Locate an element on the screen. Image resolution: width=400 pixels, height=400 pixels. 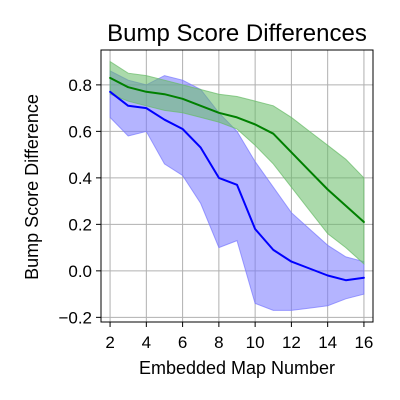
x-tick-label: 2 is located at coordinates (109, 342).